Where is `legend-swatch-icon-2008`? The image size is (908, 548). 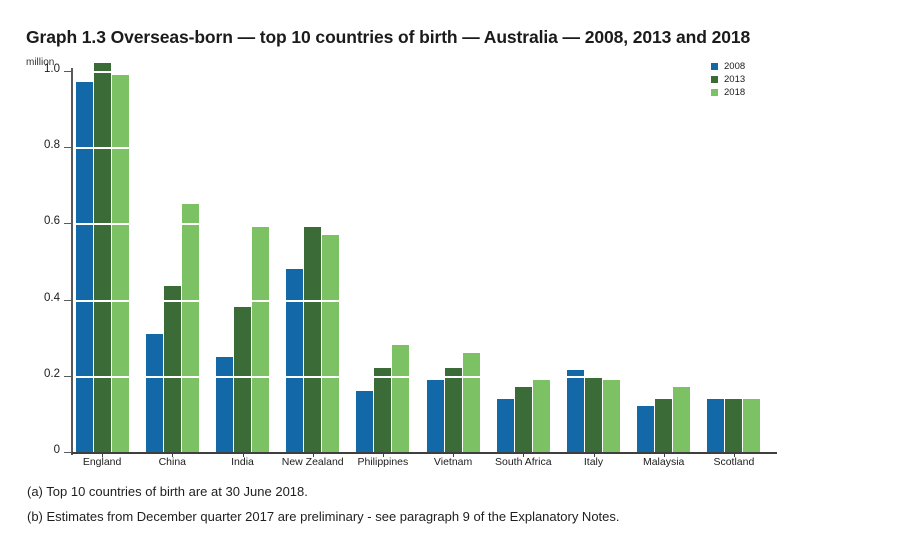
legend-swatch-icon-2008 is located at coordinates (714, 66).